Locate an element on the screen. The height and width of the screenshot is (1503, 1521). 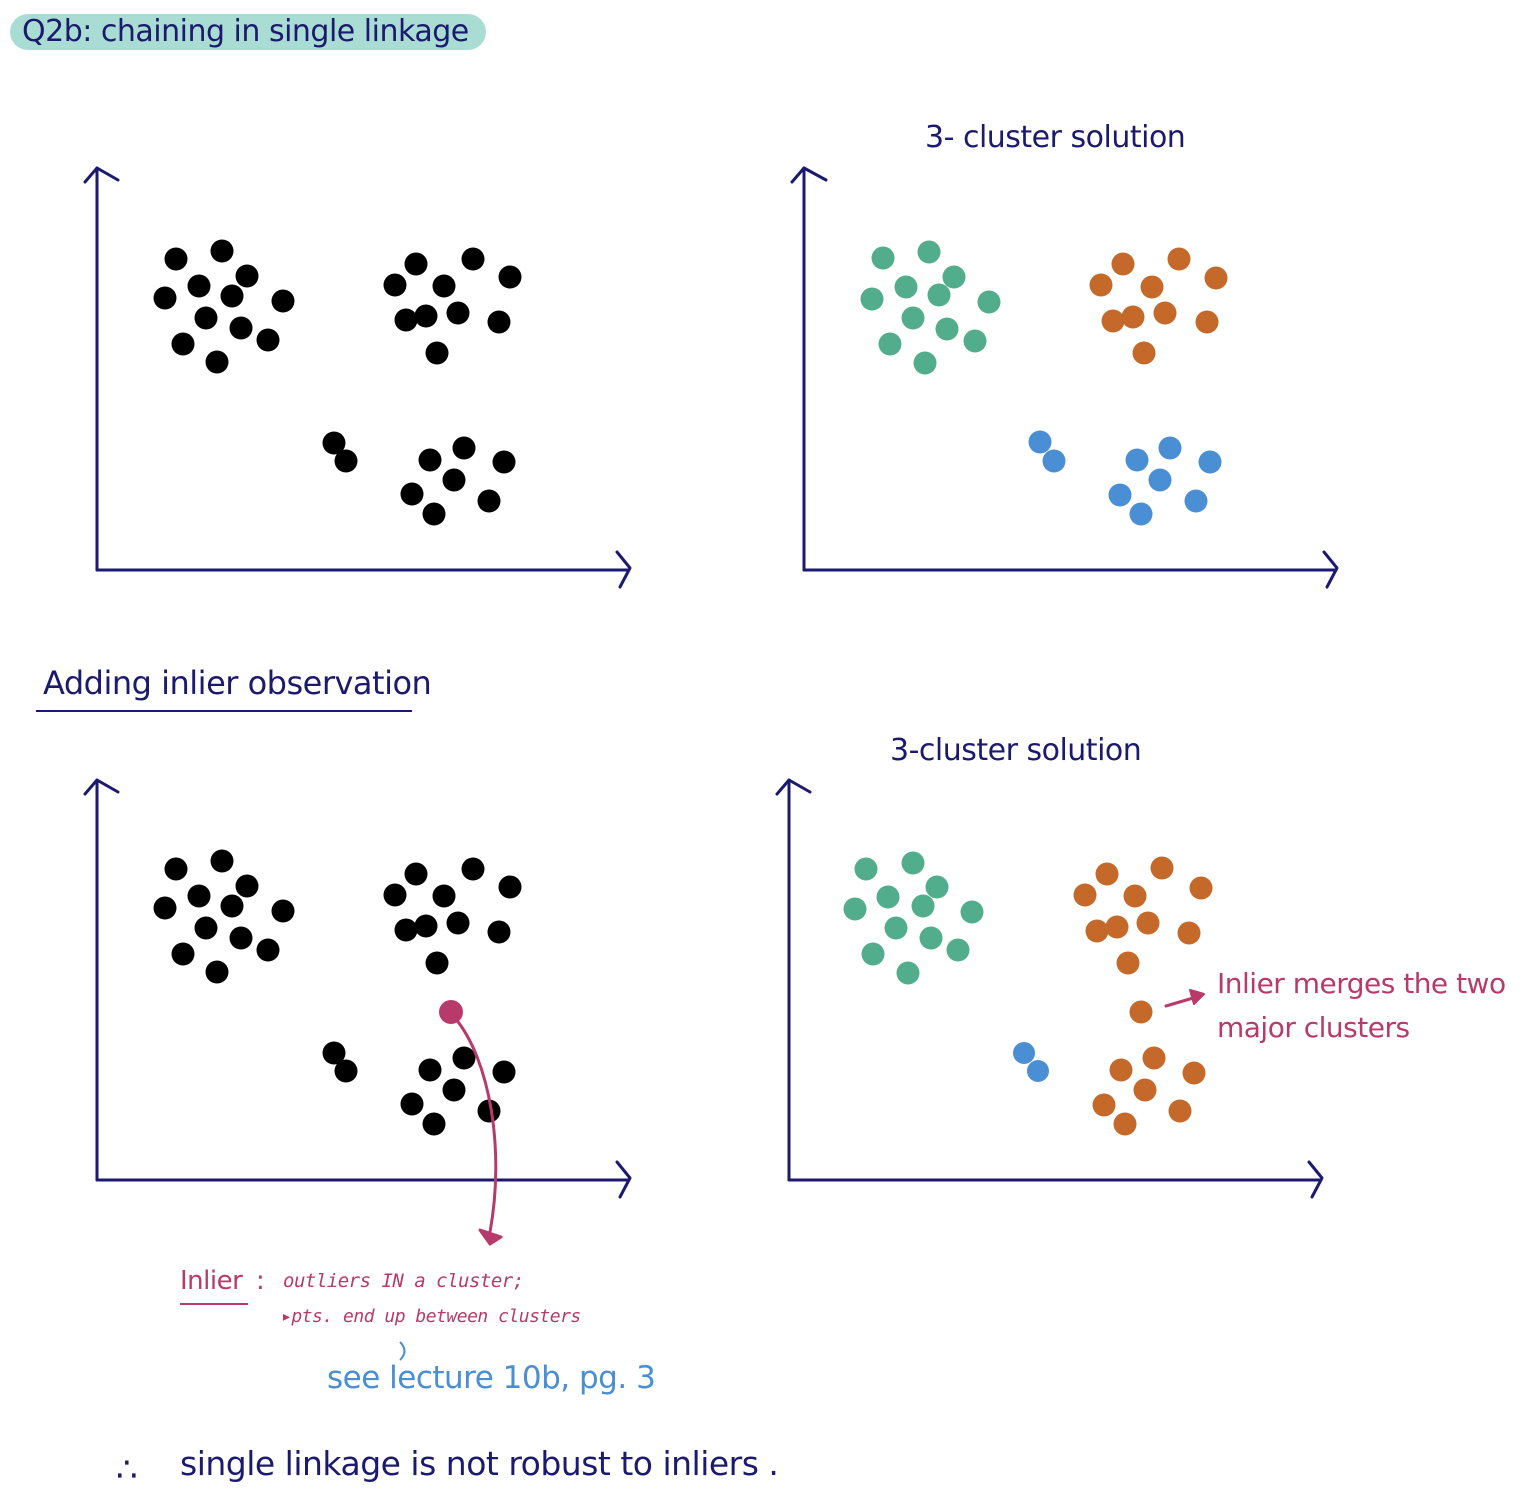
axes-top-left is located at coordinates (357, 377).